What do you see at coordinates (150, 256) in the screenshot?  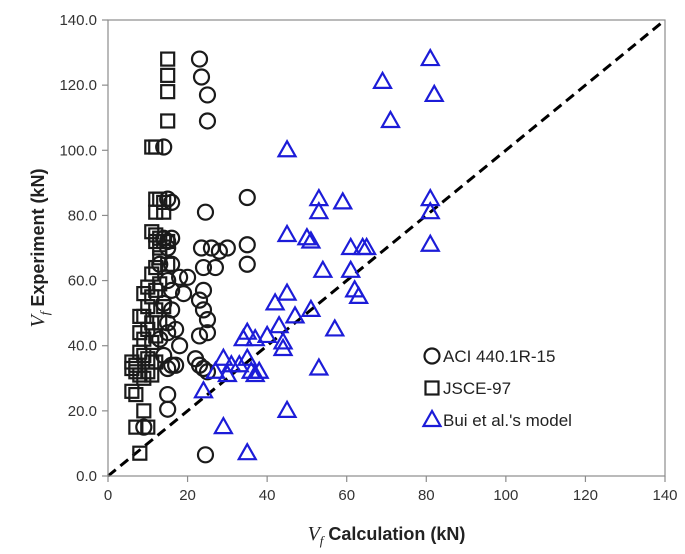 I see `series-square` at bounding box center [150, 256].